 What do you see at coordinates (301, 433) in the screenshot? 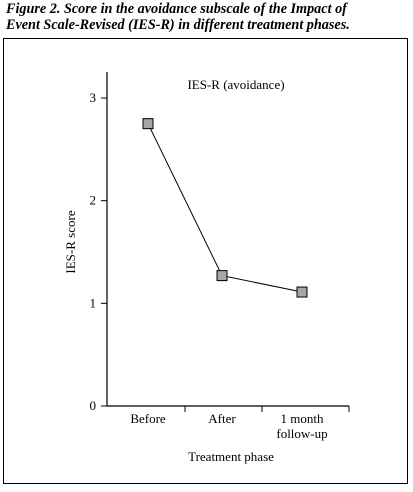
I see `x-tick-label: follow-up` at bounding box center [301, 433].